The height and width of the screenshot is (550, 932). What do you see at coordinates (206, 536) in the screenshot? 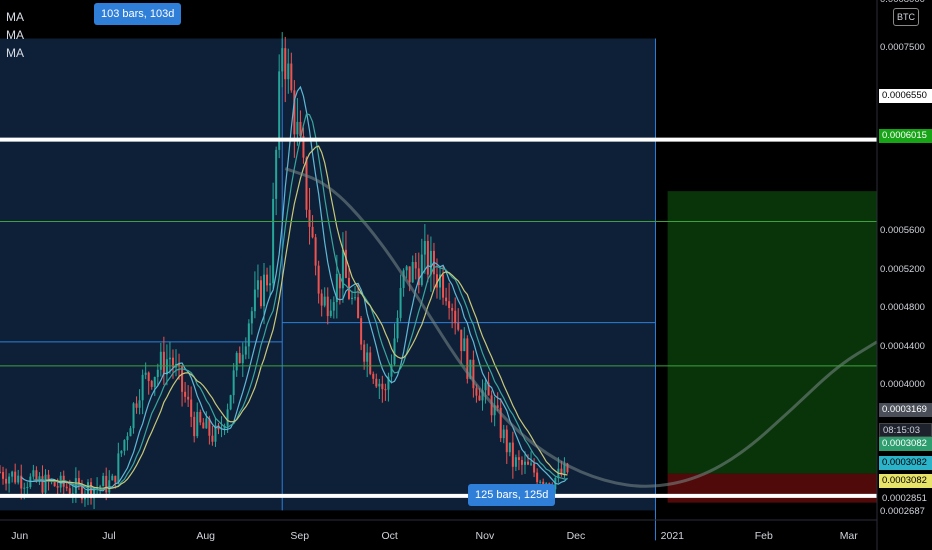
I see `date-tick-label: Aug` at bounding box center [206, 536].